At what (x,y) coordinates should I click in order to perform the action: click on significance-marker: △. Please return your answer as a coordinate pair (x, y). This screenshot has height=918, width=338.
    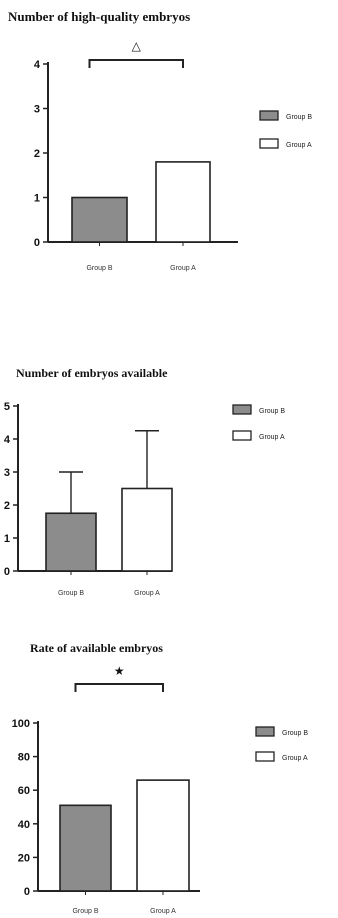
    Looking at the image, I should click on (137, 46).